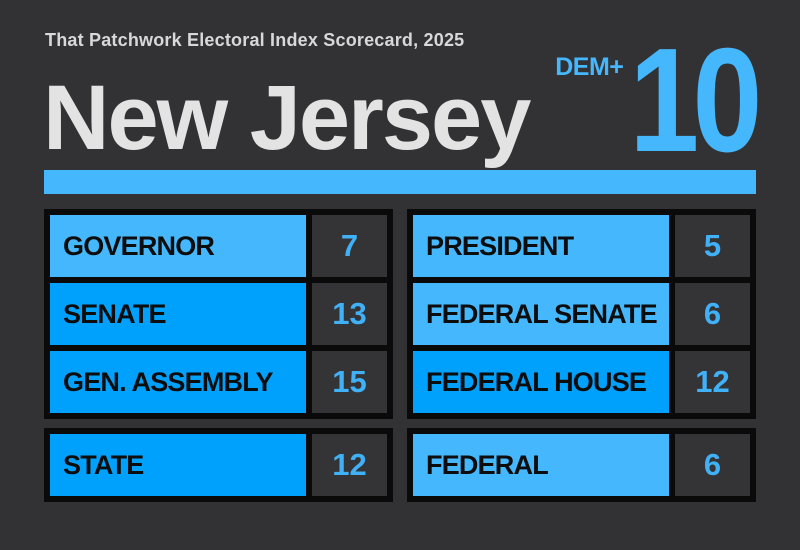 The width and height of the screenshot is (800, 550). What do you see at coordinates (712, 246) in the screenshot?
I see `race-score: 5` at bounding box center [712, 246].